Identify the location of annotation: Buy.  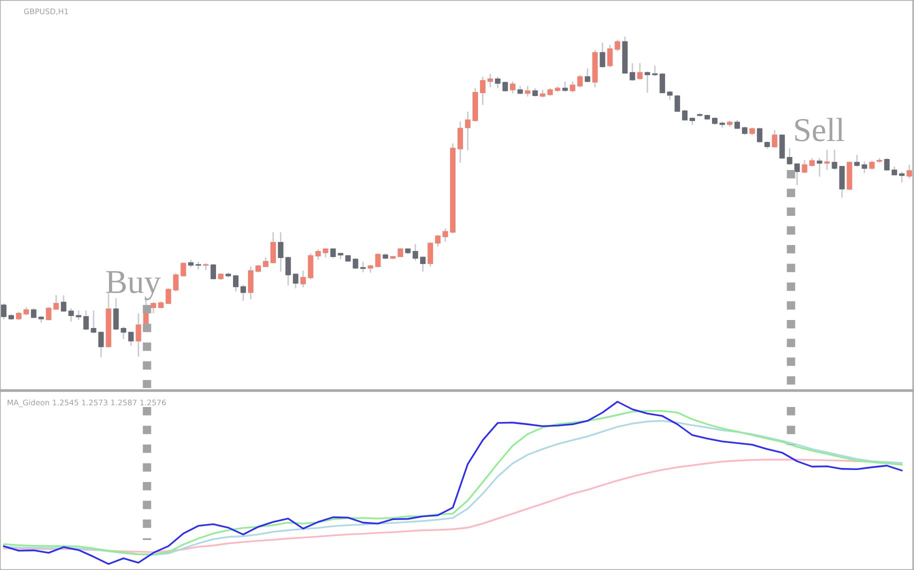
(133, 285).